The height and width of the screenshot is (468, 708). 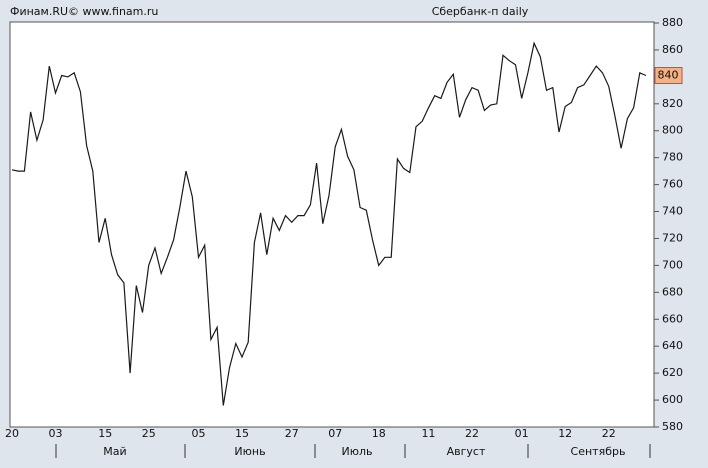 I want to click on y-tick-label: 580, so click(x=672, y=426).